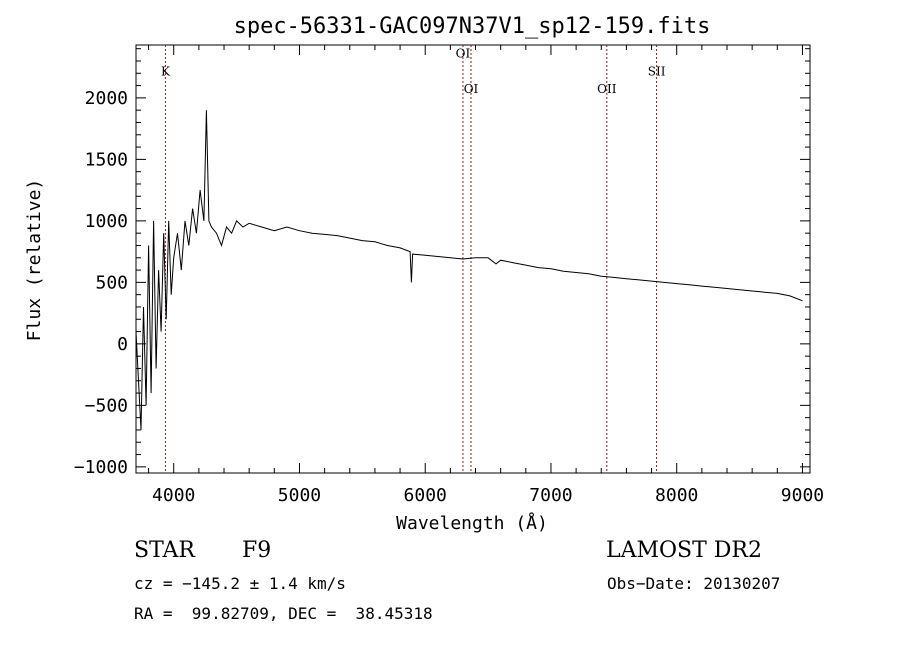 The width and height of the screenshot is (900, 649). Describe the element at coordinates (164, 550) in the screenshot. I see `object-class: STAR` at that location.